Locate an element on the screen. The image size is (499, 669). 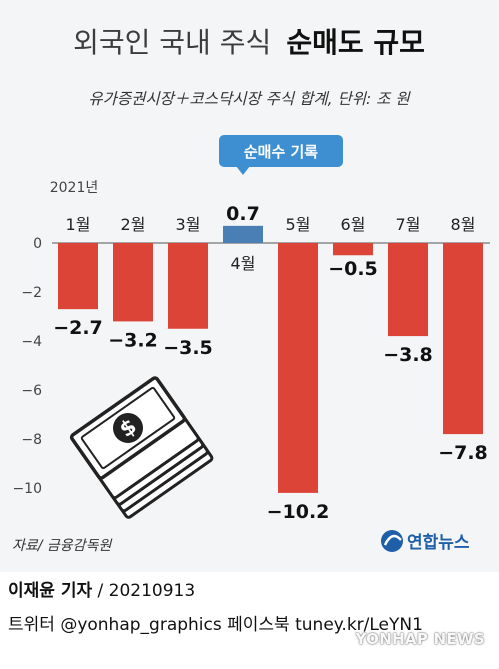
y-tick-label: −4 is located at coordinates (31, 342).